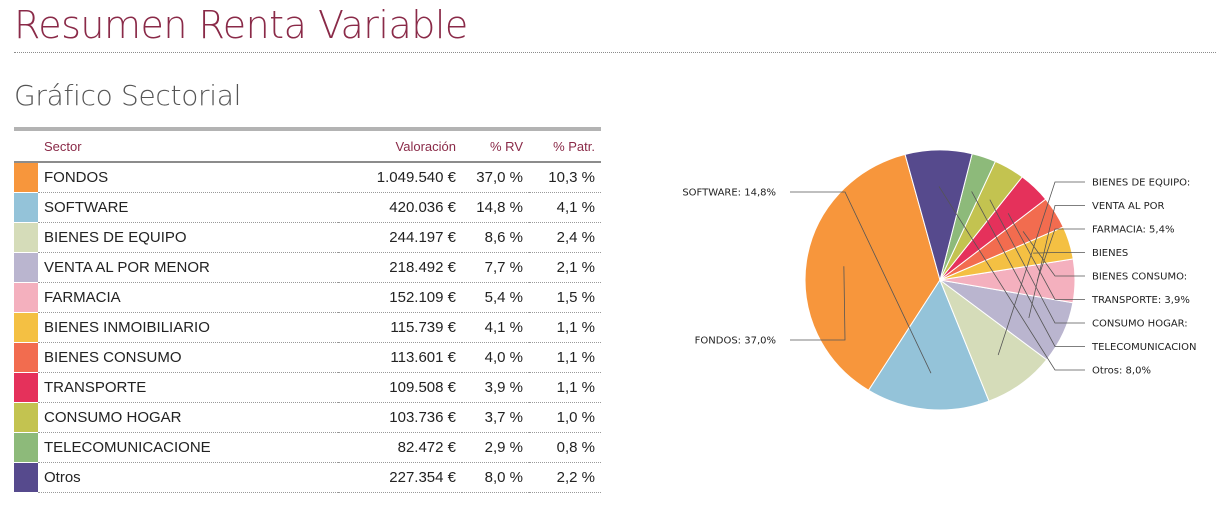 The width and height of the screenshot is (1226, 524). I want to click on sector-name: SOFTWARE, so click(188, 207).